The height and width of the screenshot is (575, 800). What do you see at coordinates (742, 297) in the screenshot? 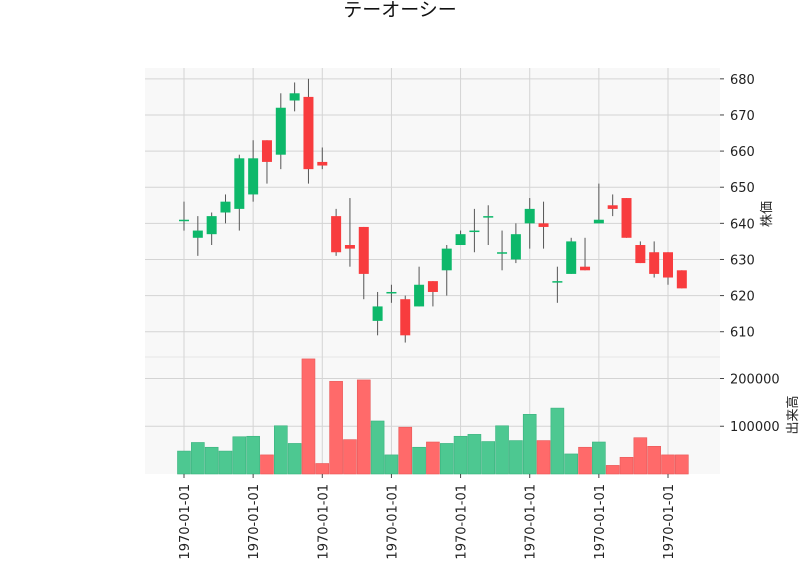
I see `price-tick-label: 620` at bounding box center [742, 297].